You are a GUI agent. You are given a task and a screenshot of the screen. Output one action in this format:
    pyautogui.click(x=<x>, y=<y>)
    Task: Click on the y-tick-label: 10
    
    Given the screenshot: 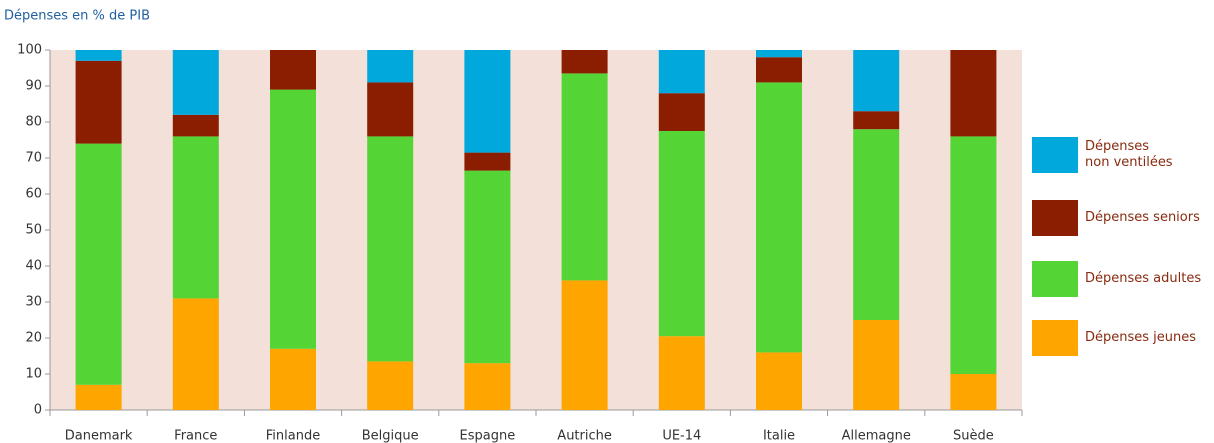 What is the action you would take?
    pyautogui.click(x=33, y=374)
    